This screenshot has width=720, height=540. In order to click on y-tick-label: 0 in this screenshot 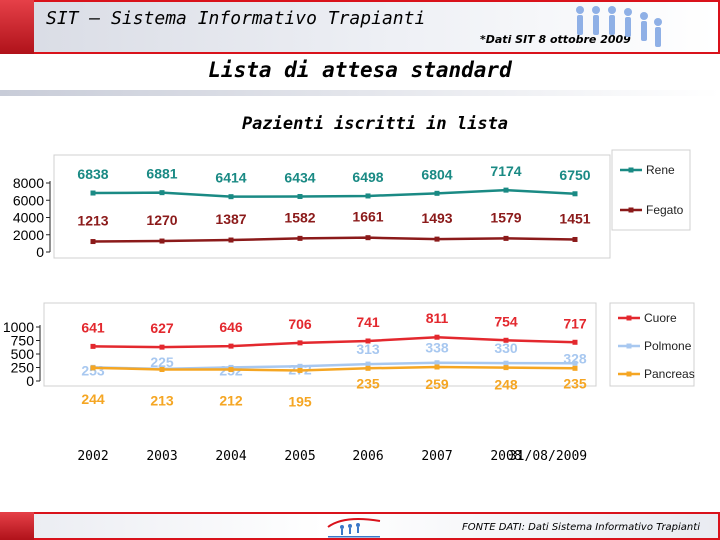, I will do `click(30, 381)`.